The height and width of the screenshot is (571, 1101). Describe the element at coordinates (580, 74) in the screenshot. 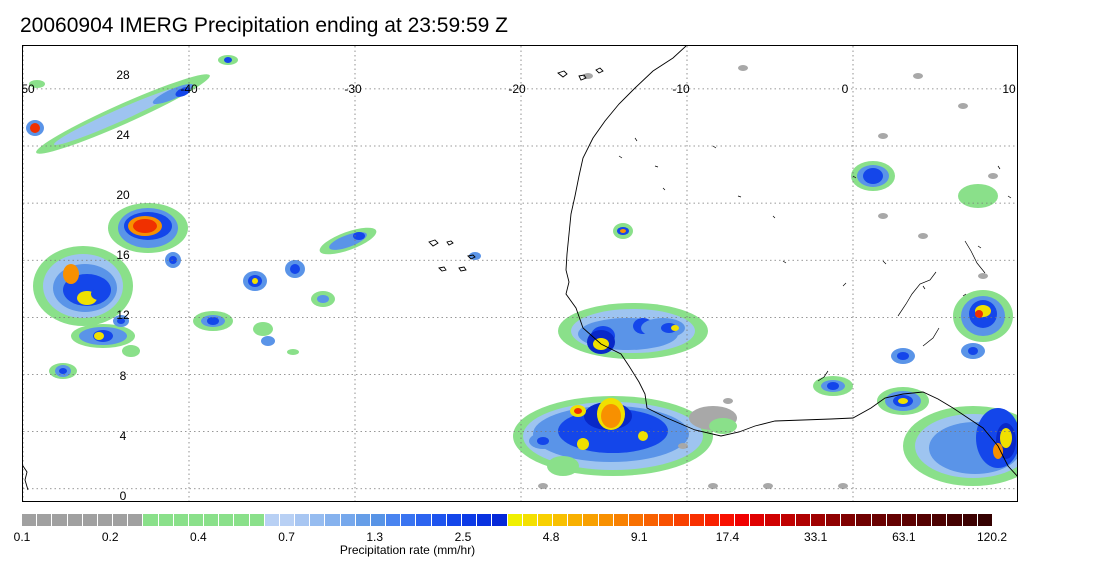

I see `coastline-canary-islands` at that location.